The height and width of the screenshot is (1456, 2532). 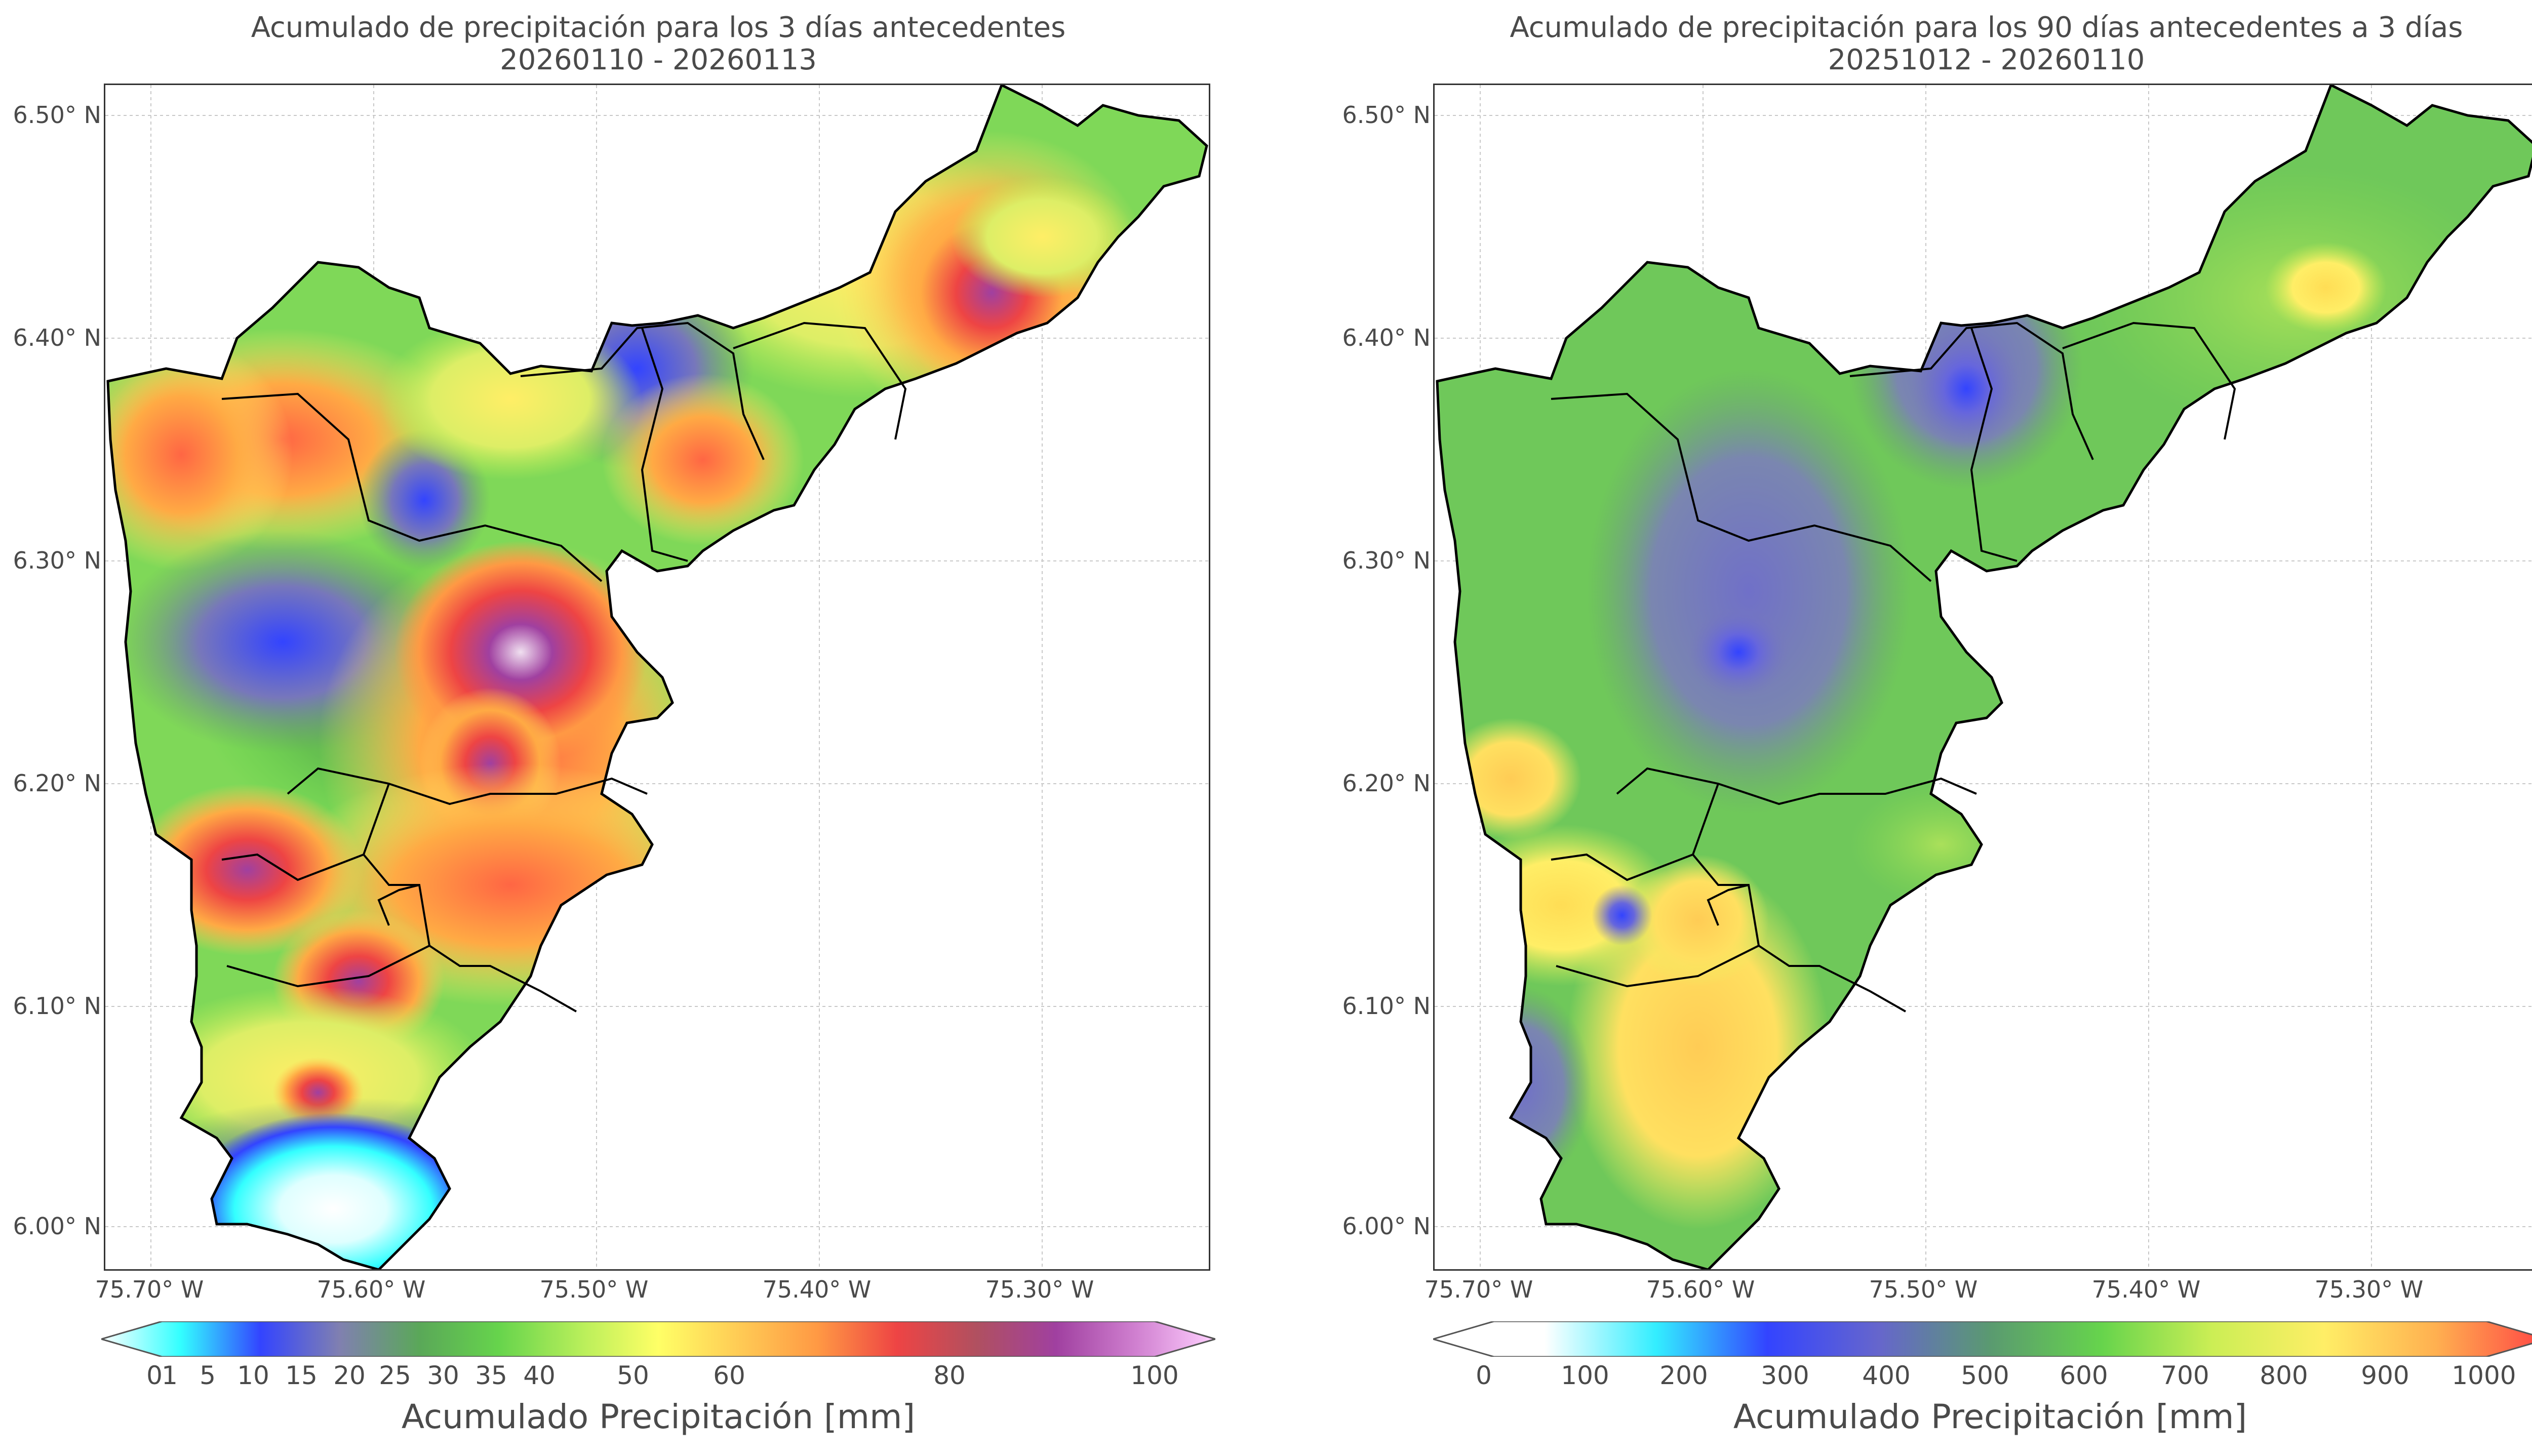 What do you see at coordinates (253, 1375) in the screenshot?
I see `colorbar-tick: 10` at bounding box center [253, 1375].